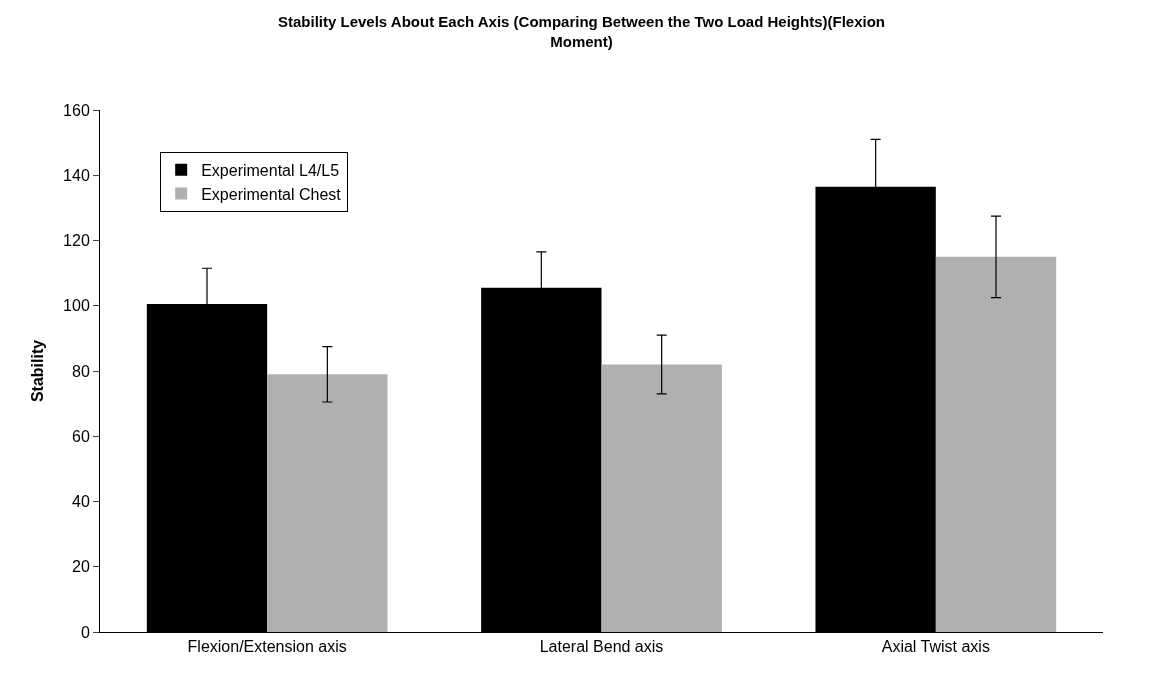 This screenshot has width=1163, height=677. I want to click on y-tick-label: 140, so click(76, 175).